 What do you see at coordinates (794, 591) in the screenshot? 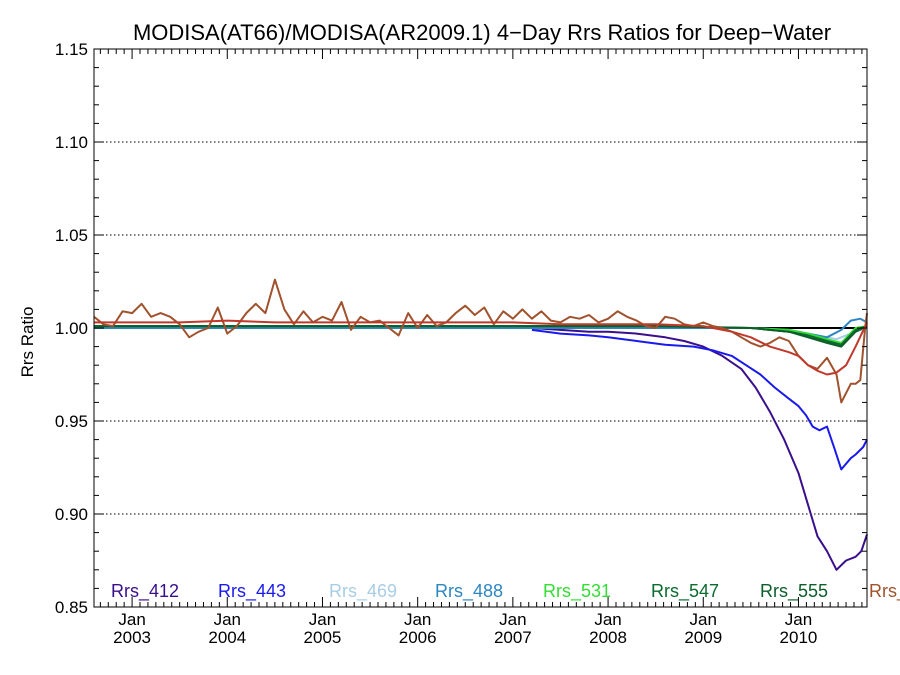
I see `legend-label-rrs-555: Rrs_555` at bounding box center [794, 591].